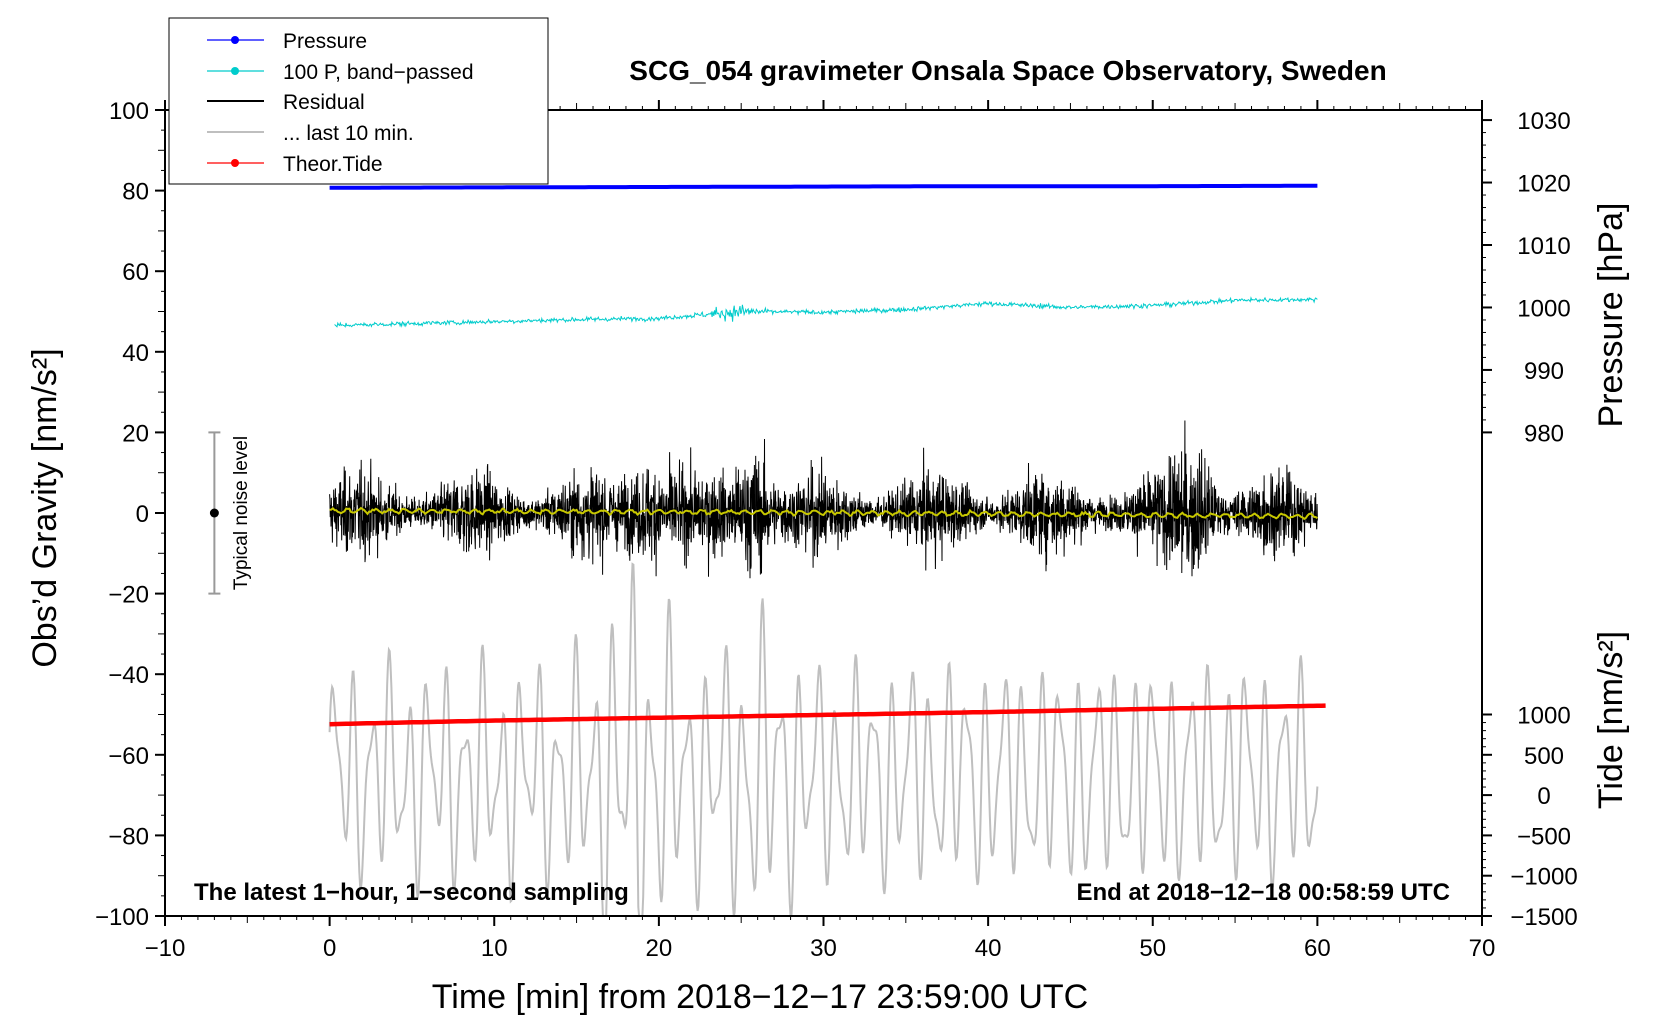 This screenshot has height=1020, width=1660. I want to click on y-tick-label: 100, so click(129, 111).